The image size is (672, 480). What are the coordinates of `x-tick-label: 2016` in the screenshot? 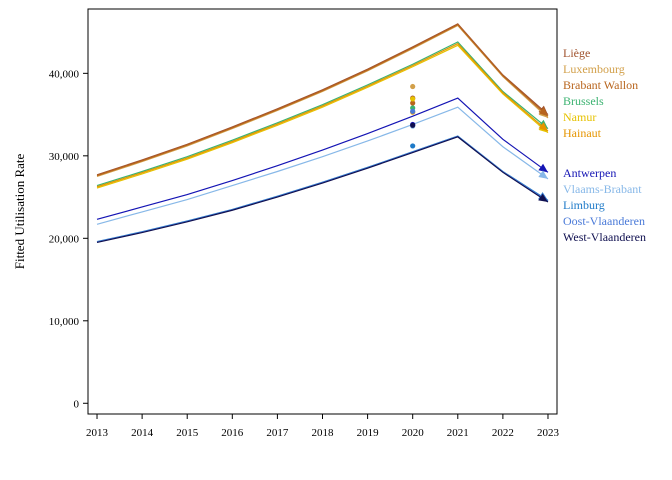 It's located at (232, 433).